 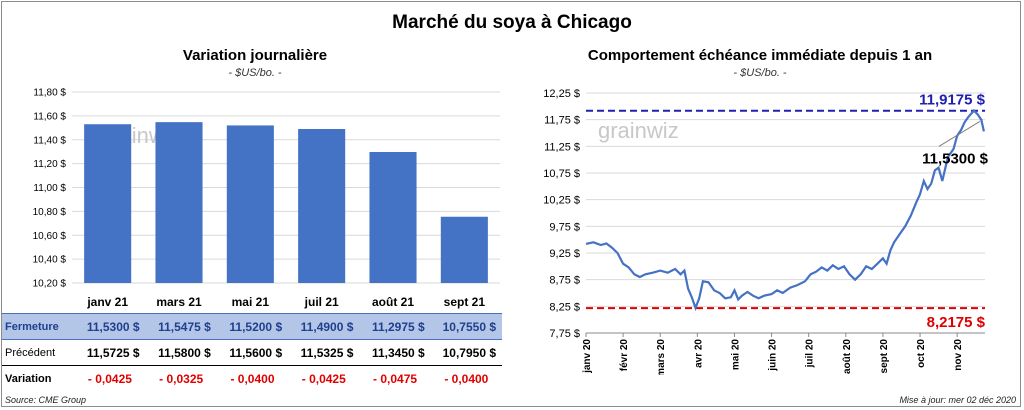 I want to click on table-cell: 11,2975 $, so click(x=395, y=326).